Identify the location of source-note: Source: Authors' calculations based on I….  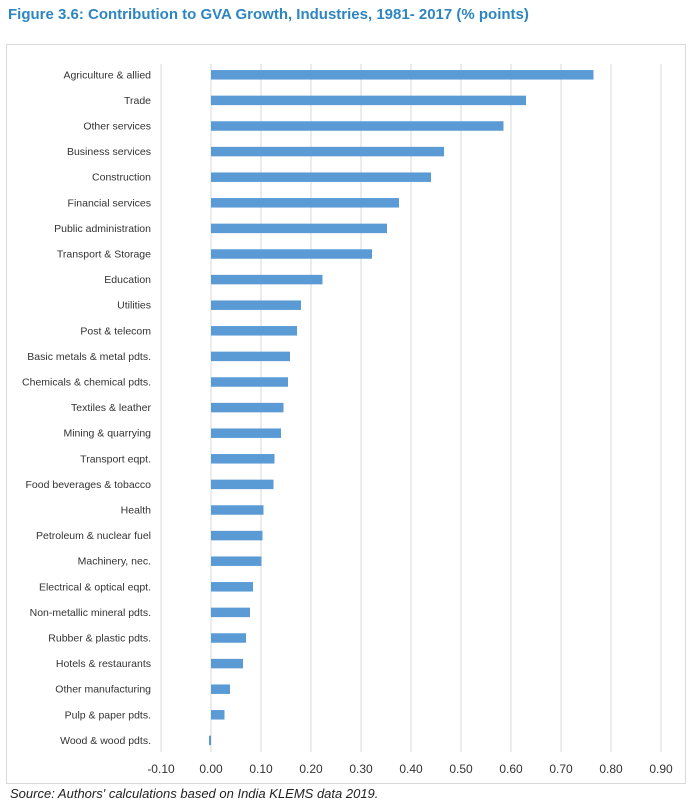
(194, 793).